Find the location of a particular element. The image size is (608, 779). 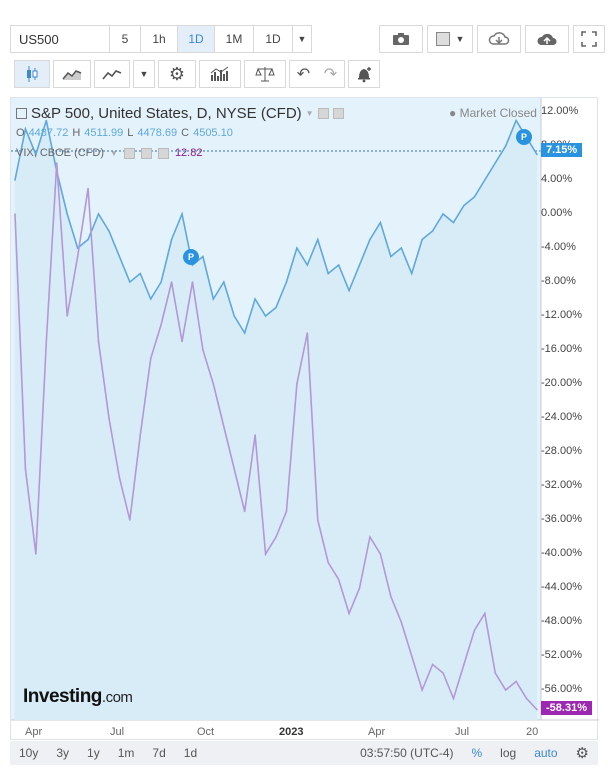

compare-button is located at coordinates (265, 74).